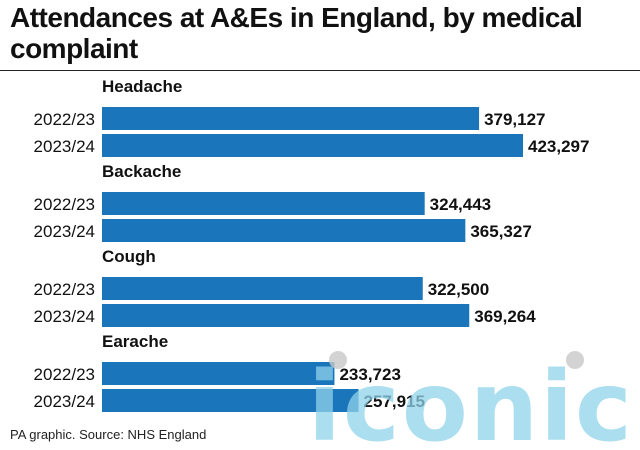 The width and height of the screenshot is (640, 450). What do you see at coordinates (514, 119) in the screenshot?
I see `data-label-headache-2022-23: 379,127` at bounding box center [514, 119].